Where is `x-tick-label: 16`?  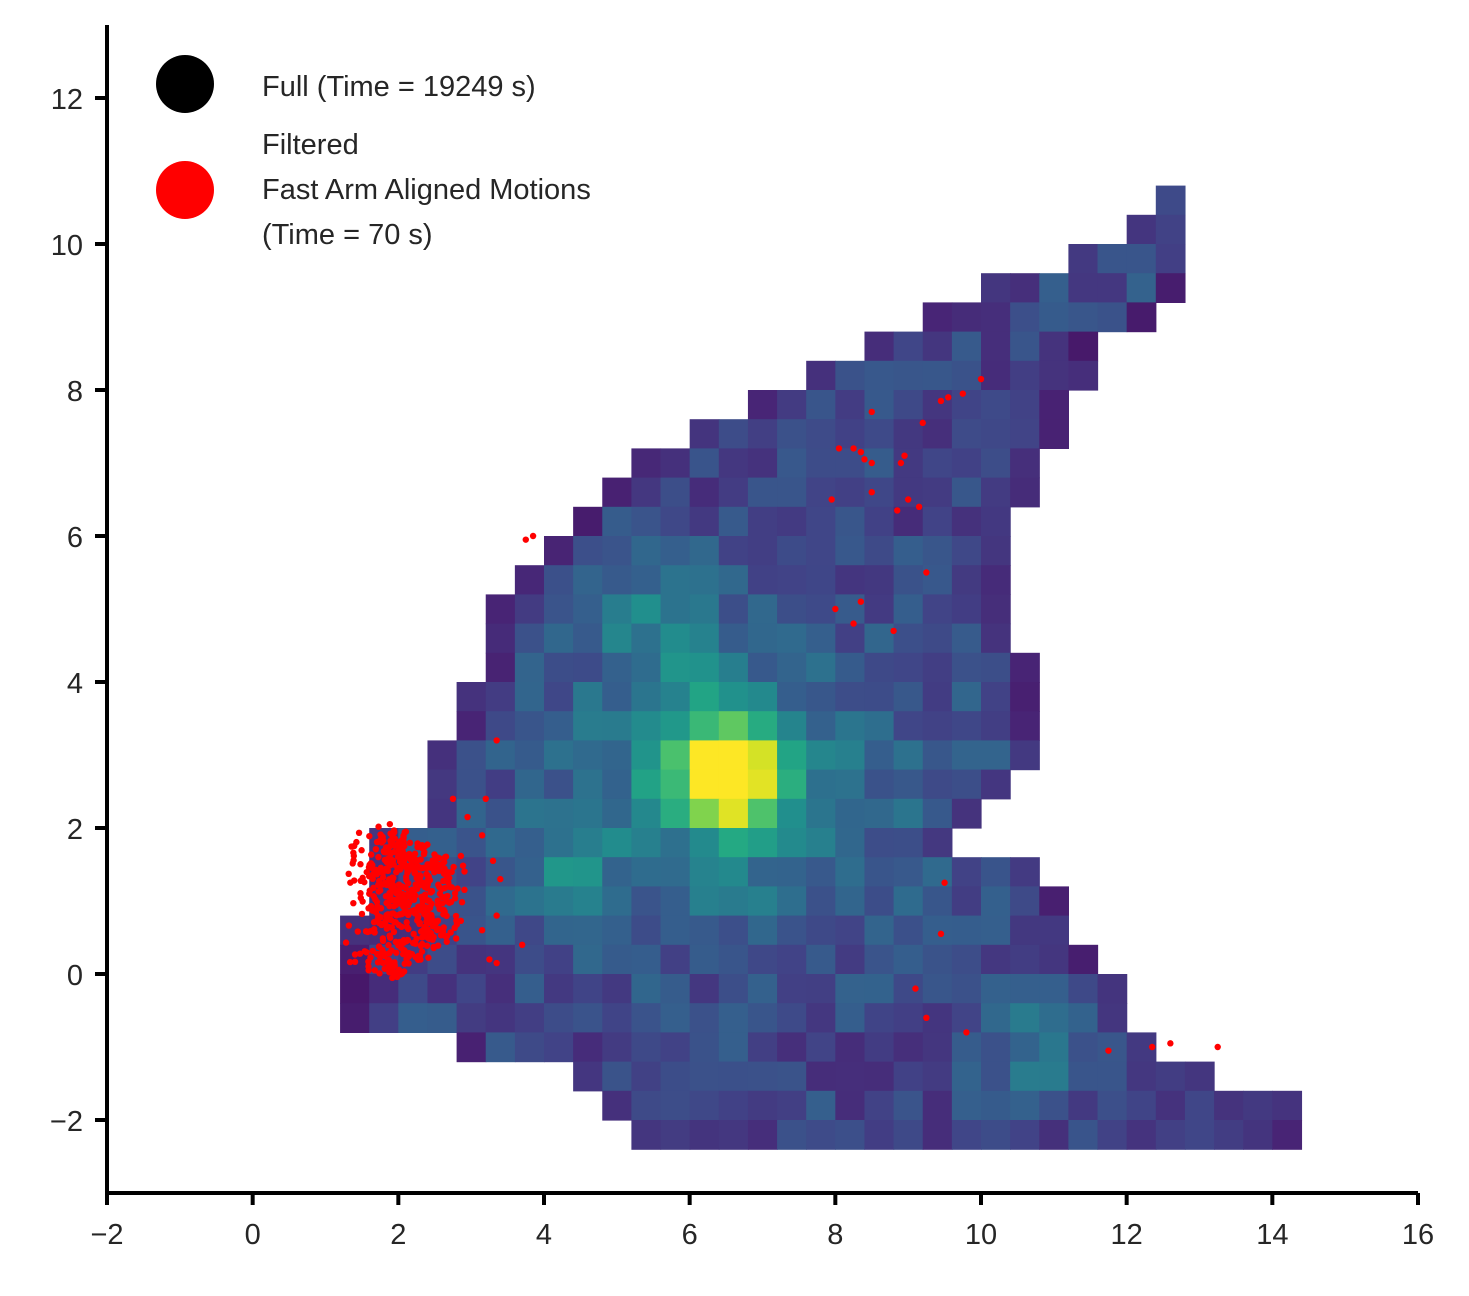
x-tick-label: 16 is located at coordinates (1418, 1235).